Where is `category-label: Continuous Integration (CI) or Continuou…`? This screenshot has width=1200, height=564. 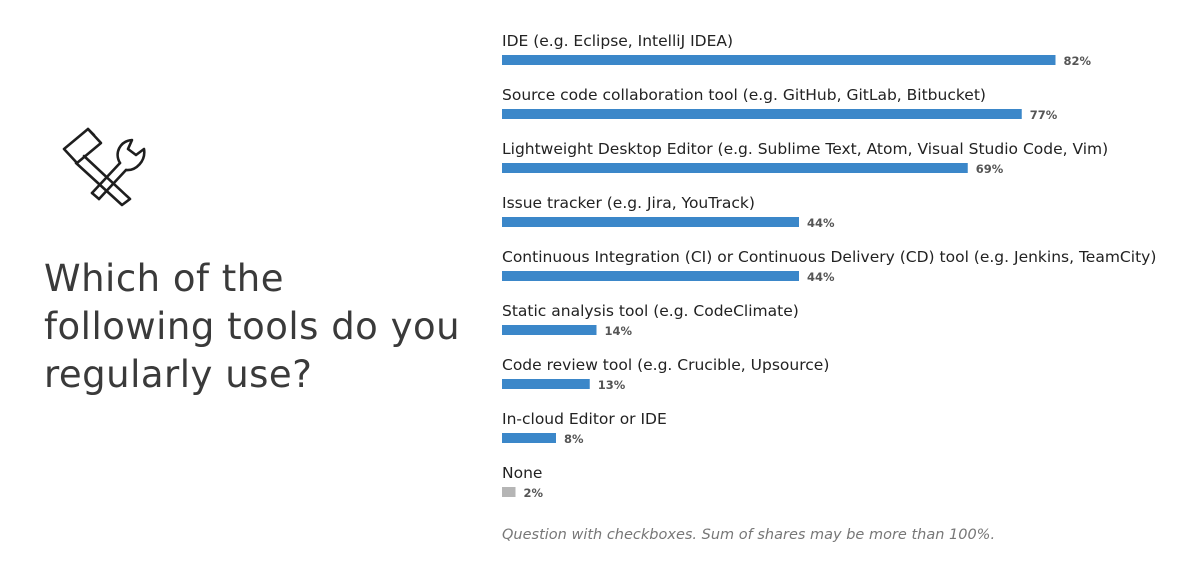
category-label: Continuous Integration (CI) or Continuou… is located at coordinates (829, 257).